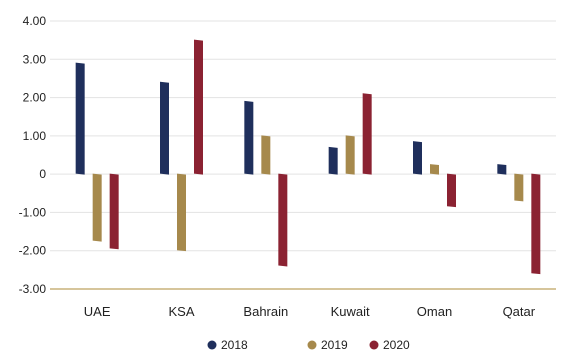 This screenshot has width=565, height=354. What do you see at coordinates (33, 212) in the screenshot?
I see `y-tick-label: -1.00` at bounding box center [33, 212].